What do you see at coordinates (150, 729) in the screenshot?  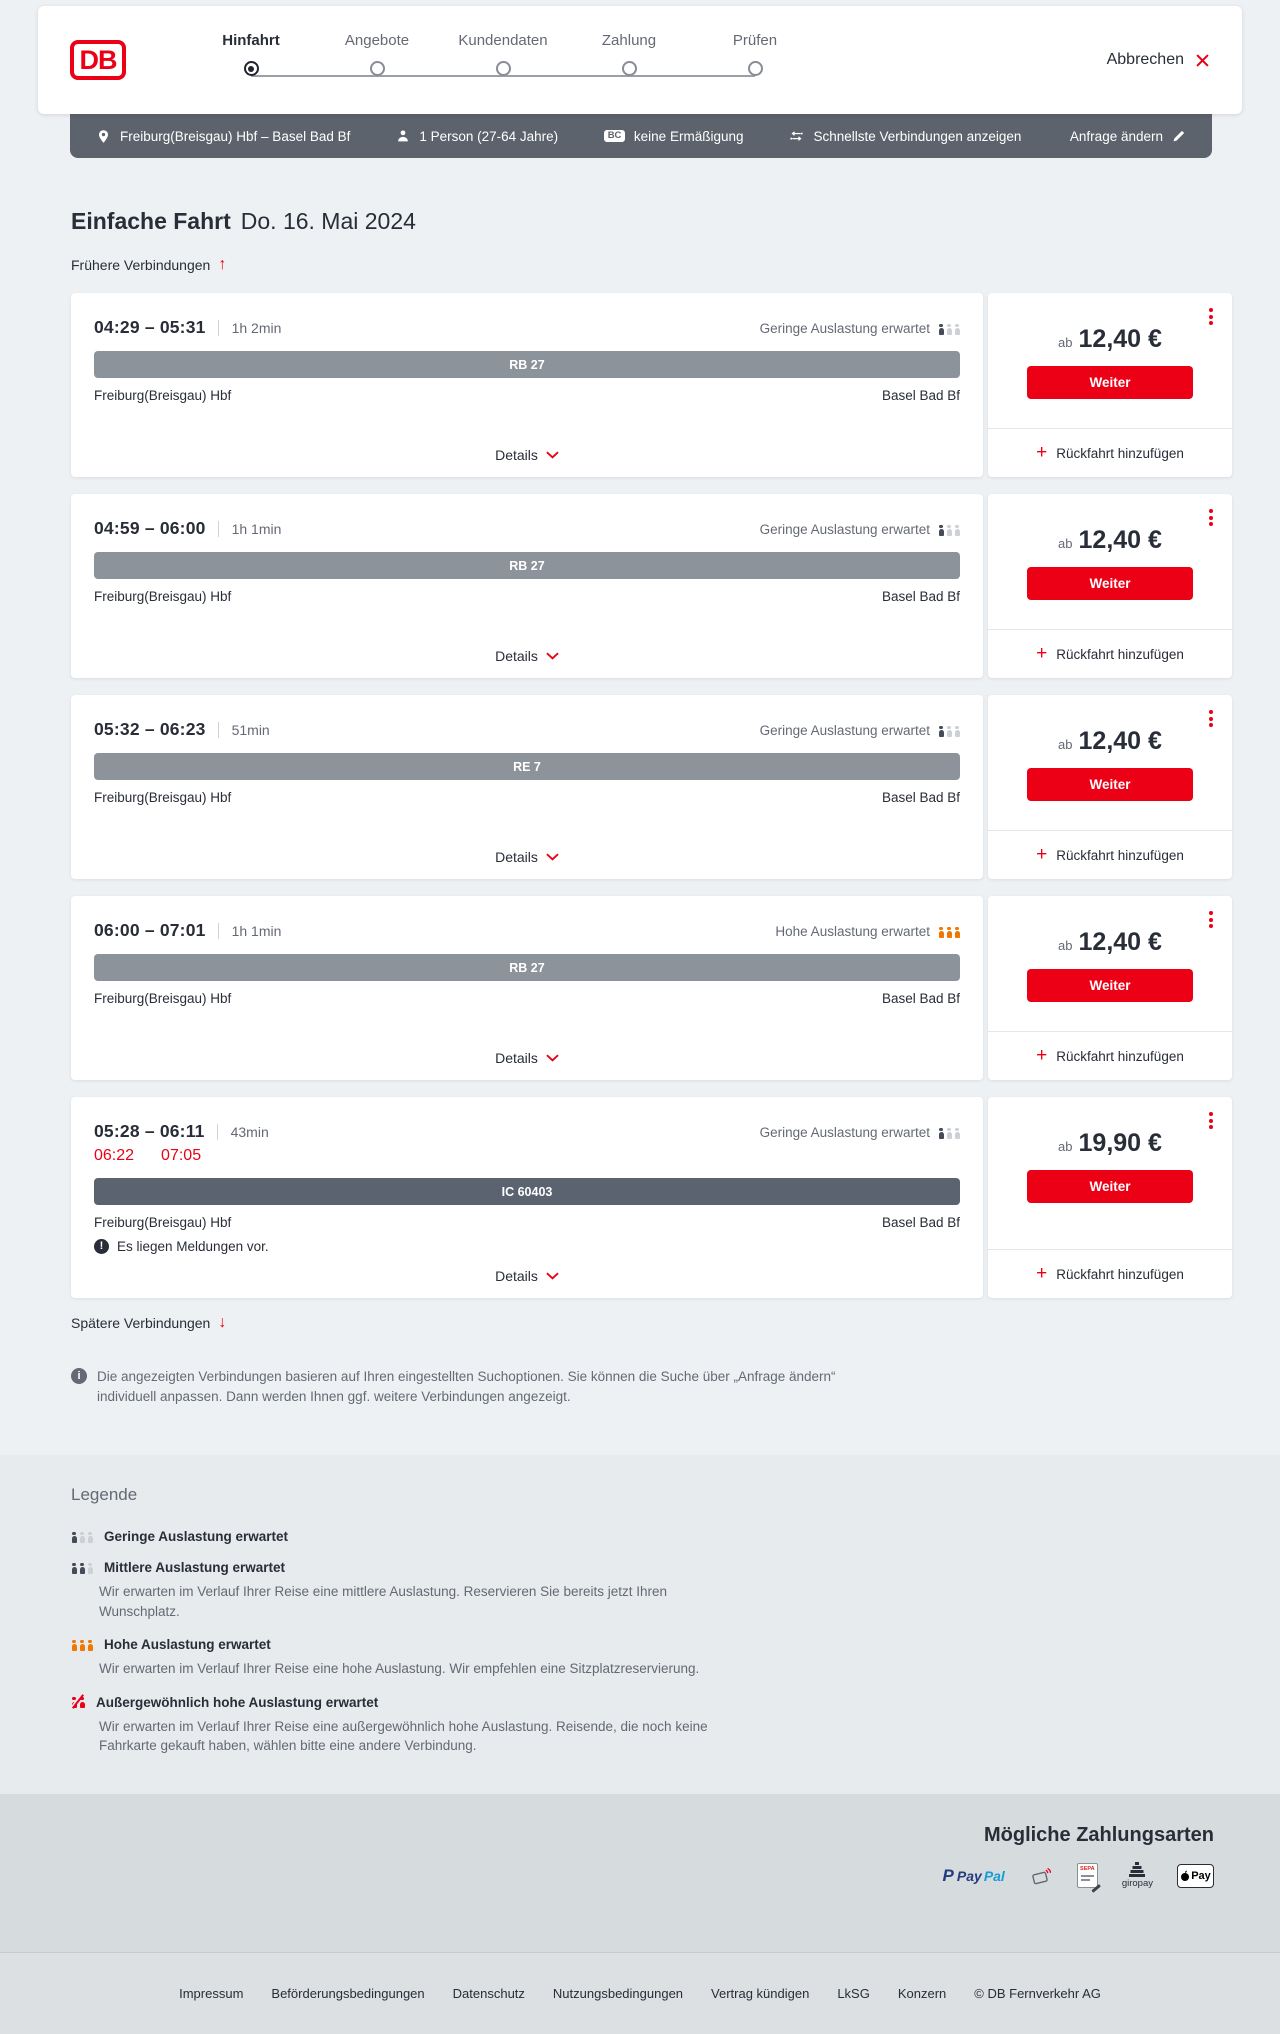 I see `connection-times: 05:32 – 06:23` at bounding box center [150, 729].